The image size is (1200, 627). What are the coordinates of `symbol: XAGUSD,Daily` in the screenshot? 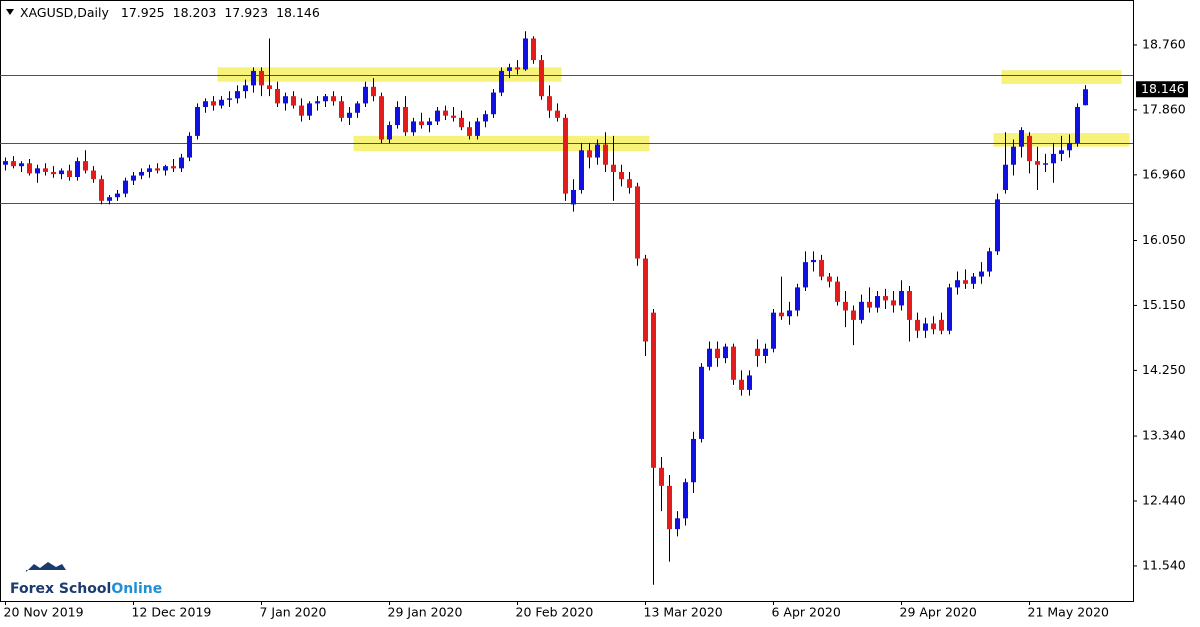 It's located at (64, 12).